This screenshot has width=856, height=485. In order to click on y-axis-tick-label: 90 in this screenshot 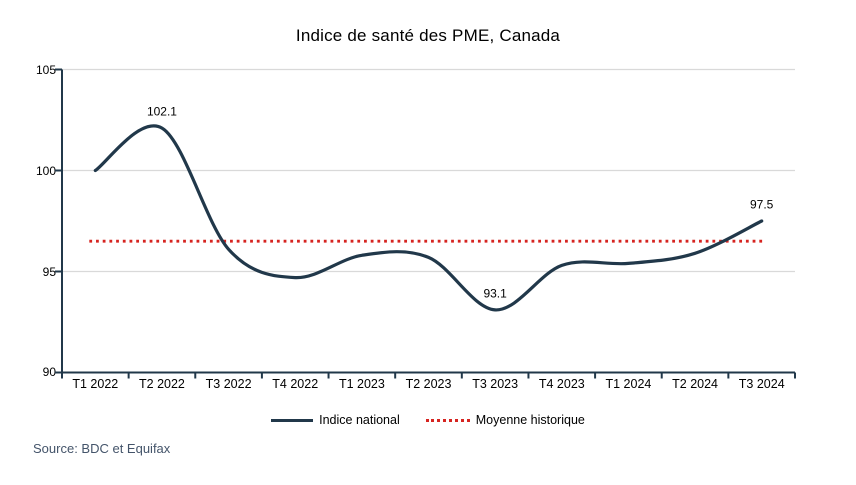, I will do `click(49, 372)`.